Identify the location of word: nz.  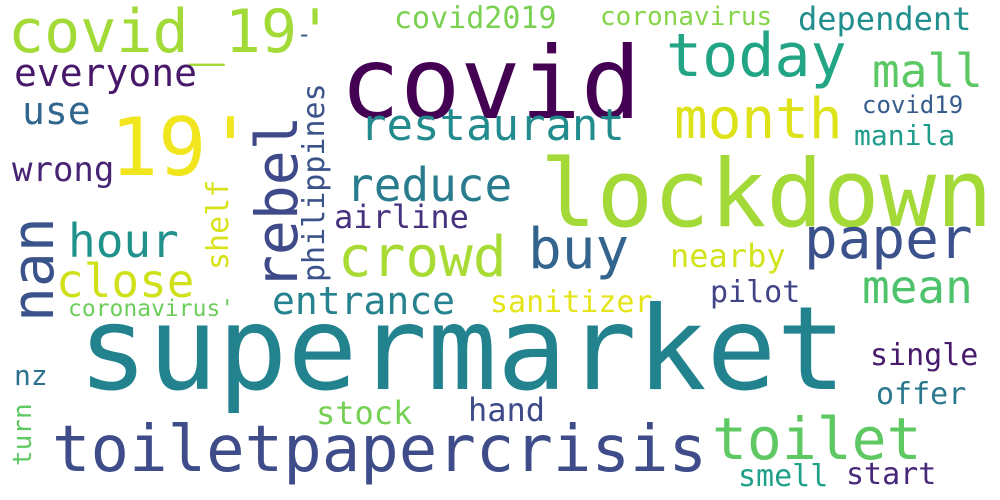
(31, 375).